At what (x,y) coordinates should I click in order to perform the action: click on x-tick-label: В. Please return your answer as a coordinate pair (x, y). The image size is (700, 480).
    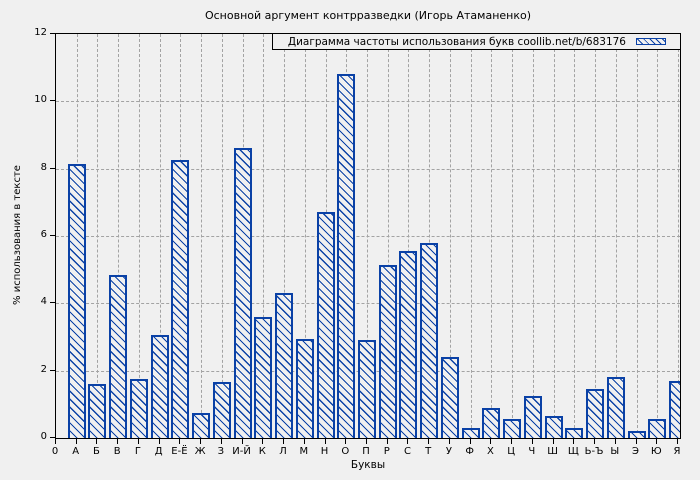
    Looking at the image, I should click on (117, 451).